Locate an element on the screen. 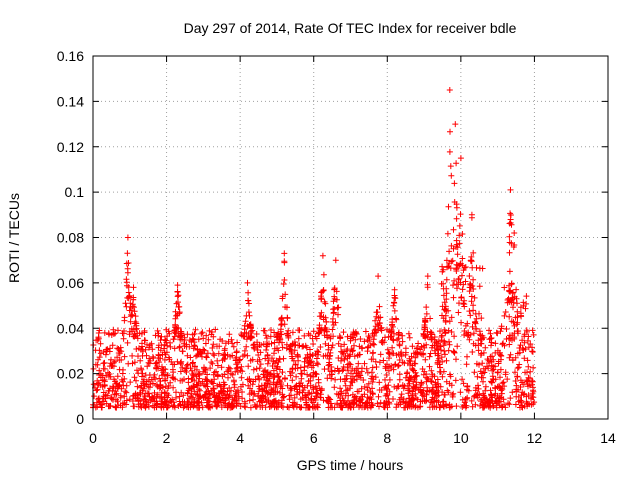 Image resolution: width=640 pixels, height=480 pixels. x-axis-label: GPS time / hours is located at coordinates (350, 465).